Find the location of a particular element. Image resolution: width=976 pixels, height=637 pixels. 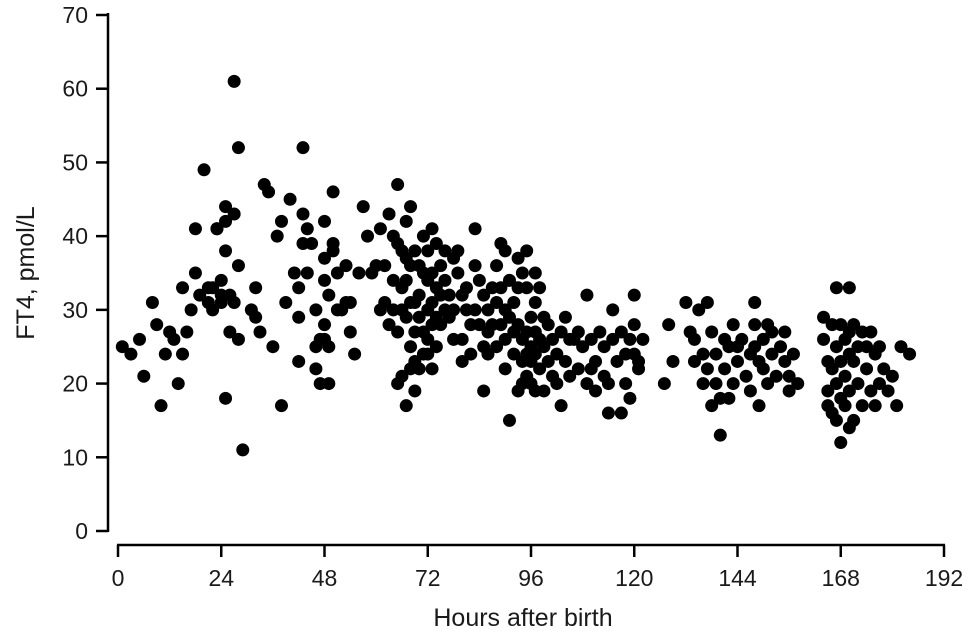

y-axis-title: FT4, pmol/L is located at coordinates (26, 272).